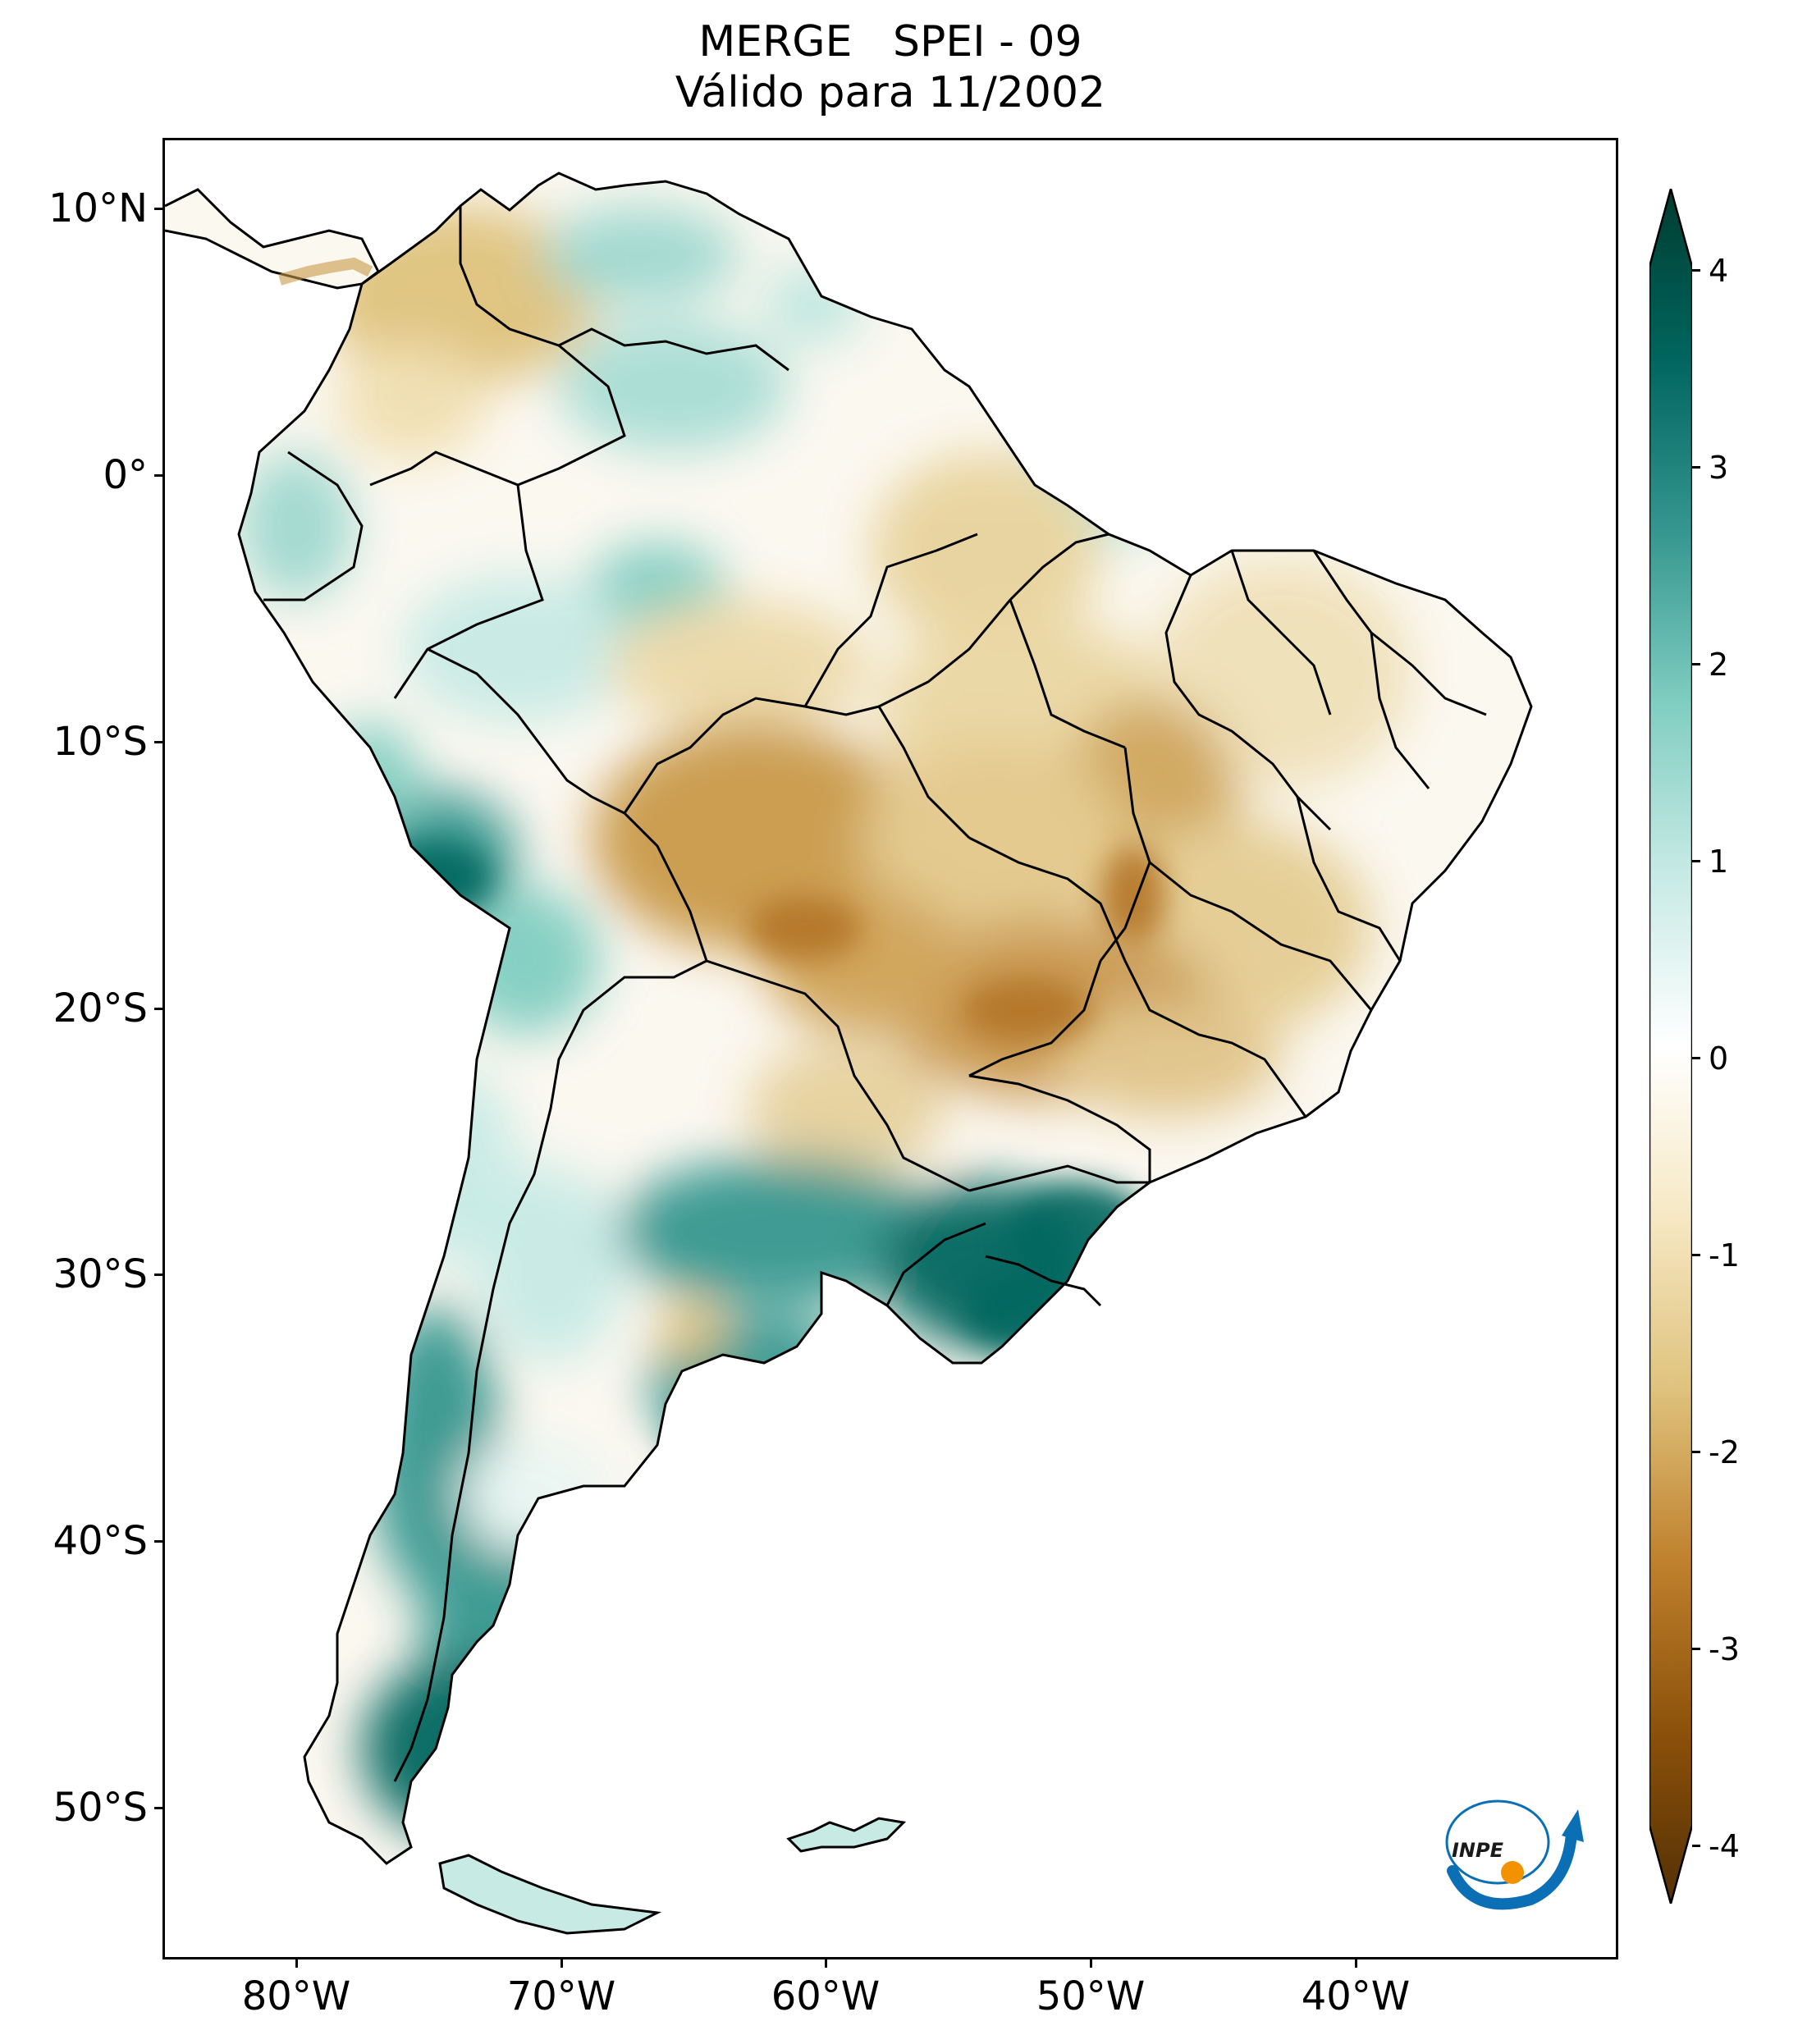  Describe the element at coordinates (890, 41) in the screenshot. I see `title-line-1: MERGE SPEI - 09` at that location.